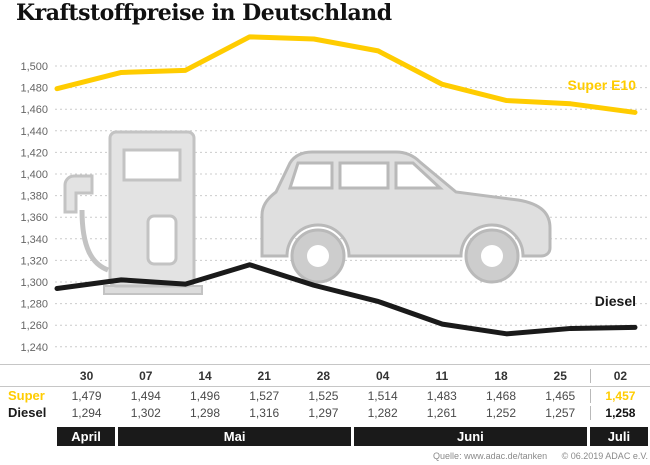  Describe the element at coordinates (615, 301) in the screenshot. I see `diesel-series-label: Diesel` at that location.